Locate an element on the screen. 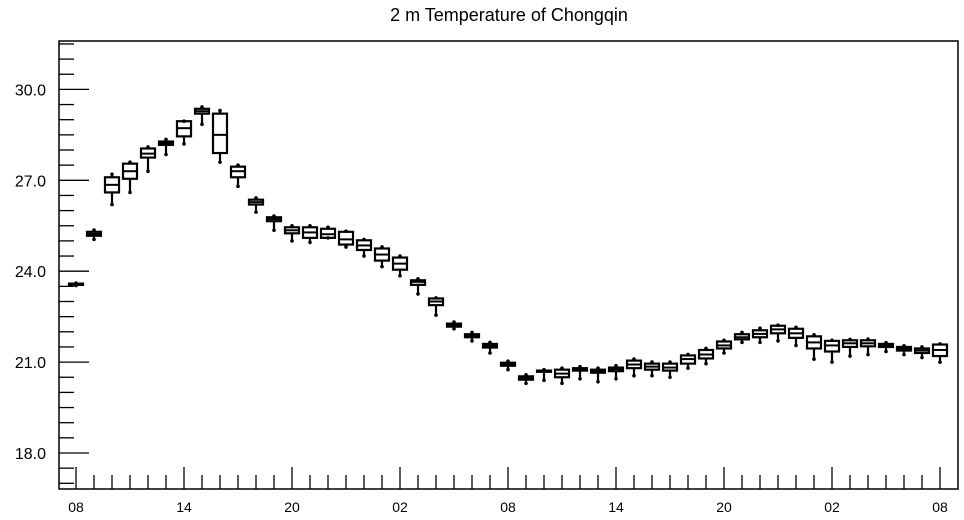 This screenshot has width=964, height=520. y-tick-label: 18.0 is located at coordinates (30, 454).